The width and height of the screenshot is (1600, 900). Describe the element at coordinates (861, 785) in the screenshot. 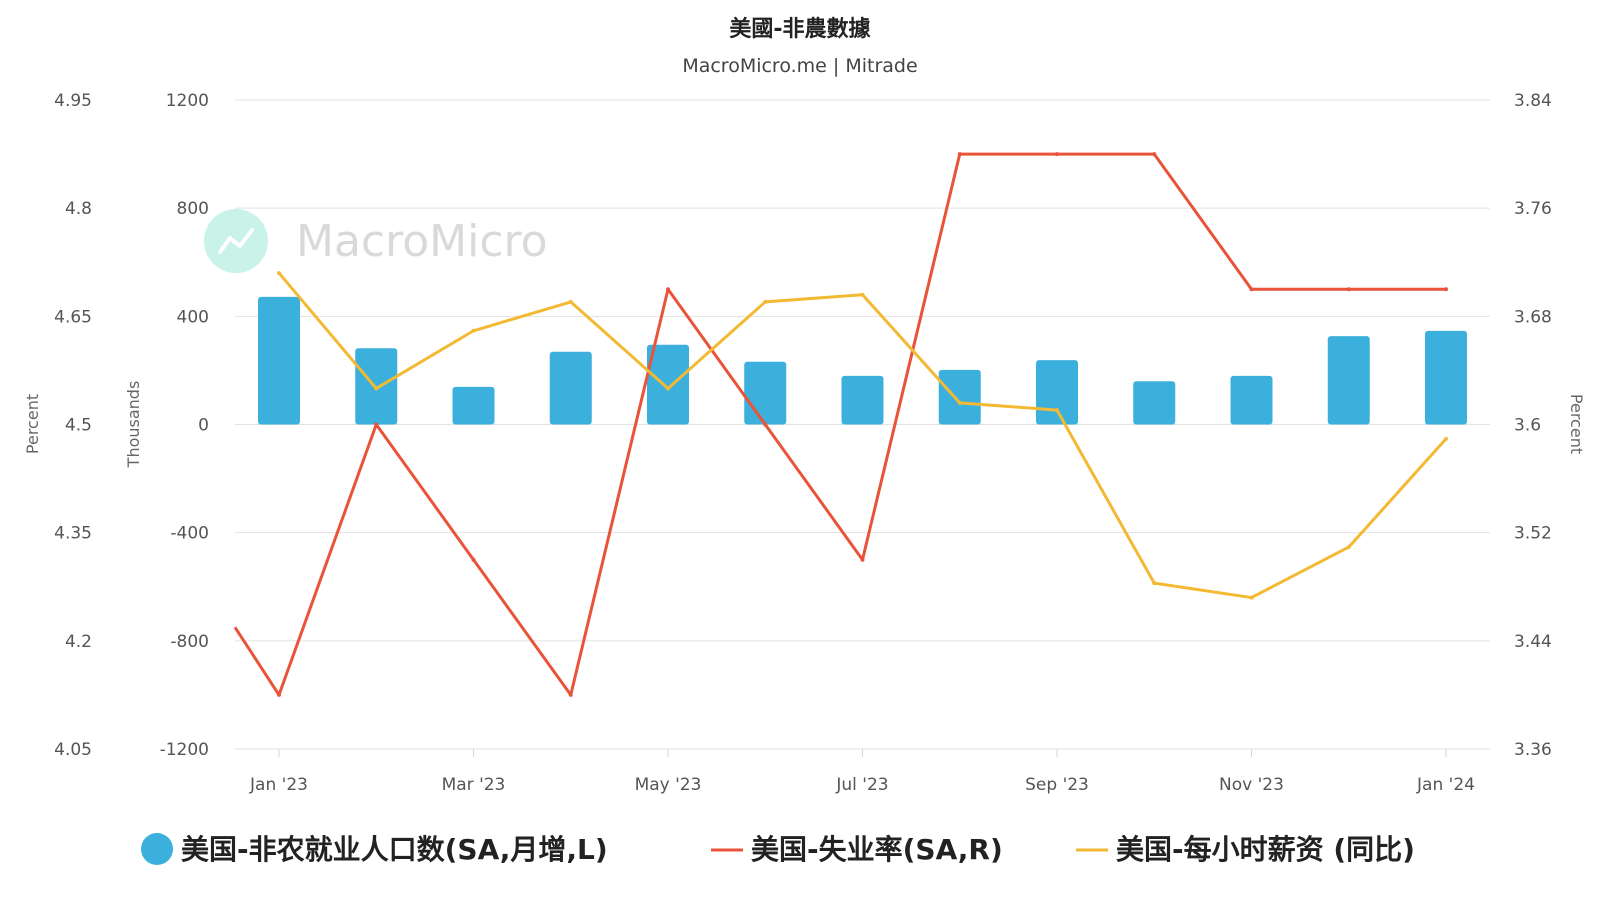

I see `x-tick-label: Jul '23` at that location.